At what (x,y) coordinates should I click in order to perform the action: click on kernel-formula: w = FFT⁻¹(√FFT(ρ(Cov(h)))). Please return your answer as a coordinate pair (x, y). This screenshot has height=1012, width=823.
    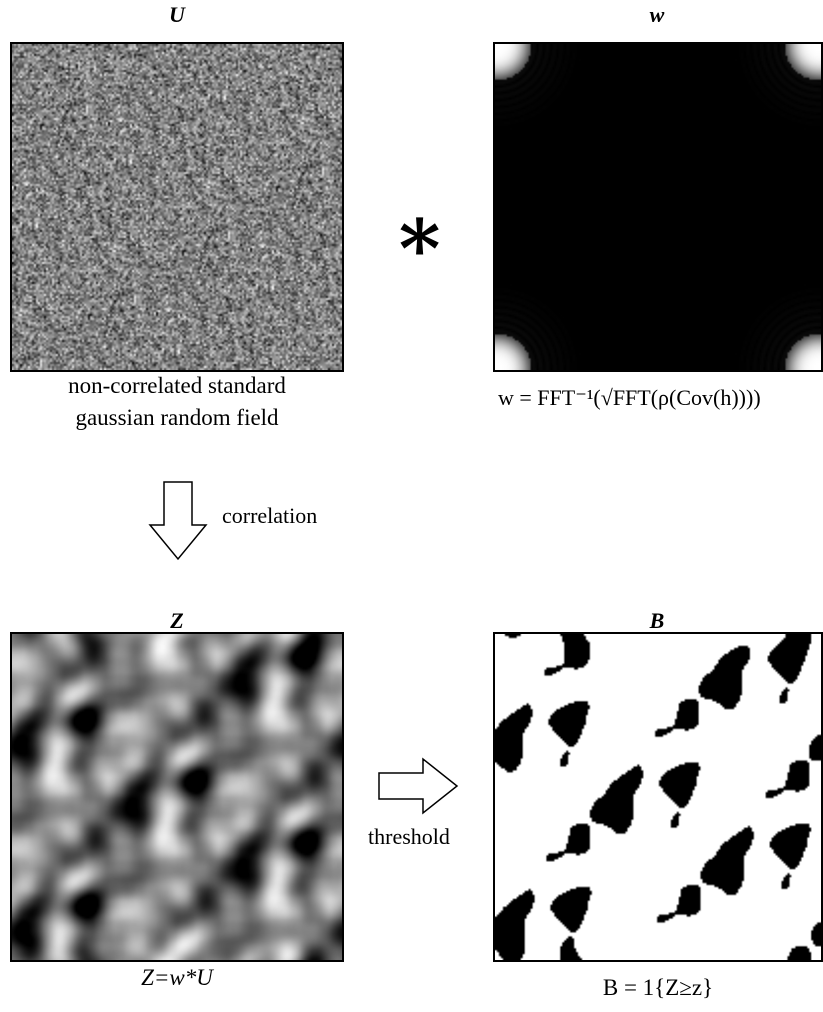
    Looking at the image, I should click on (629, 397).